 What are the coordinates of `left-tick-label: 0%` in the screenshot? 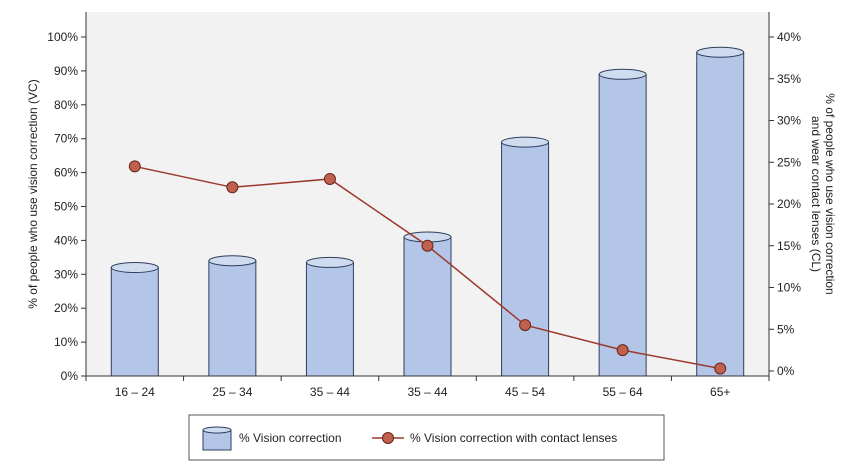 It's located at (70, 376).